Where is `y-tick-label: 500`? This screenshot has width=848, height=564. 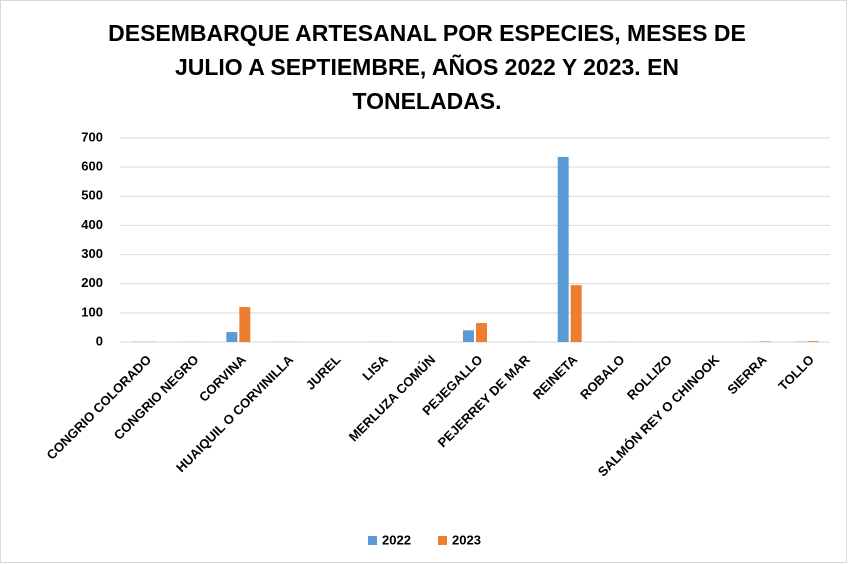
y-tick-label: 500 is located at coordinates (92, 195).